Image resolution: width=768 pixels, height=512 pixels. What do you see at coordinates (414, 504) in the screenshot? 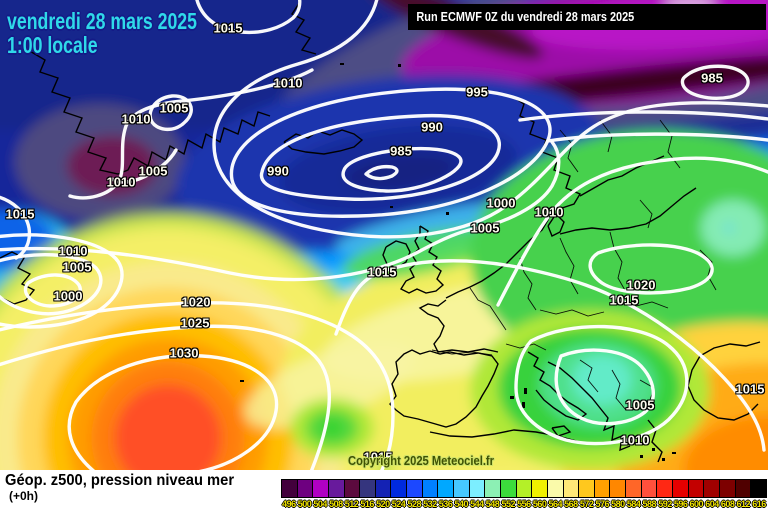
I see `colorbar-value: 528` at bounding box center [414, 504].